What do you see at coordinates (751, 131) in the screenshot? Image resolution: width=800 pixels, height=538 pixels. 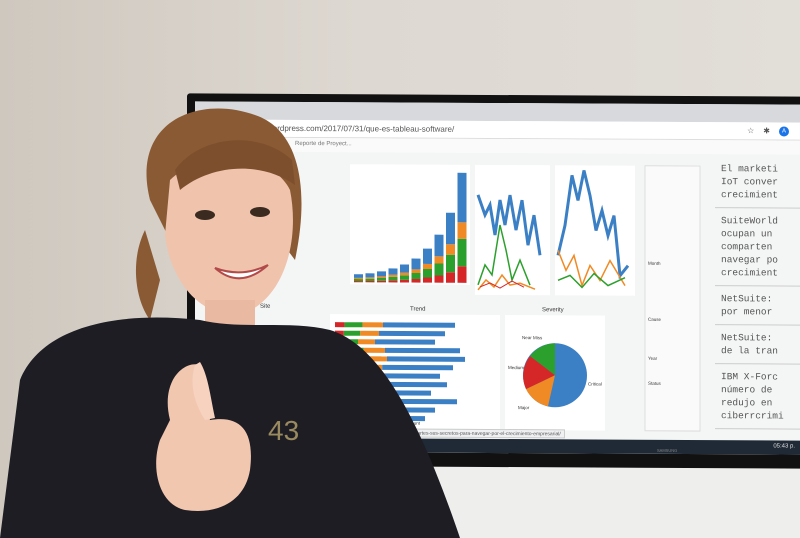 I see `star-icon: ☆` at bounding box center [751, 131].